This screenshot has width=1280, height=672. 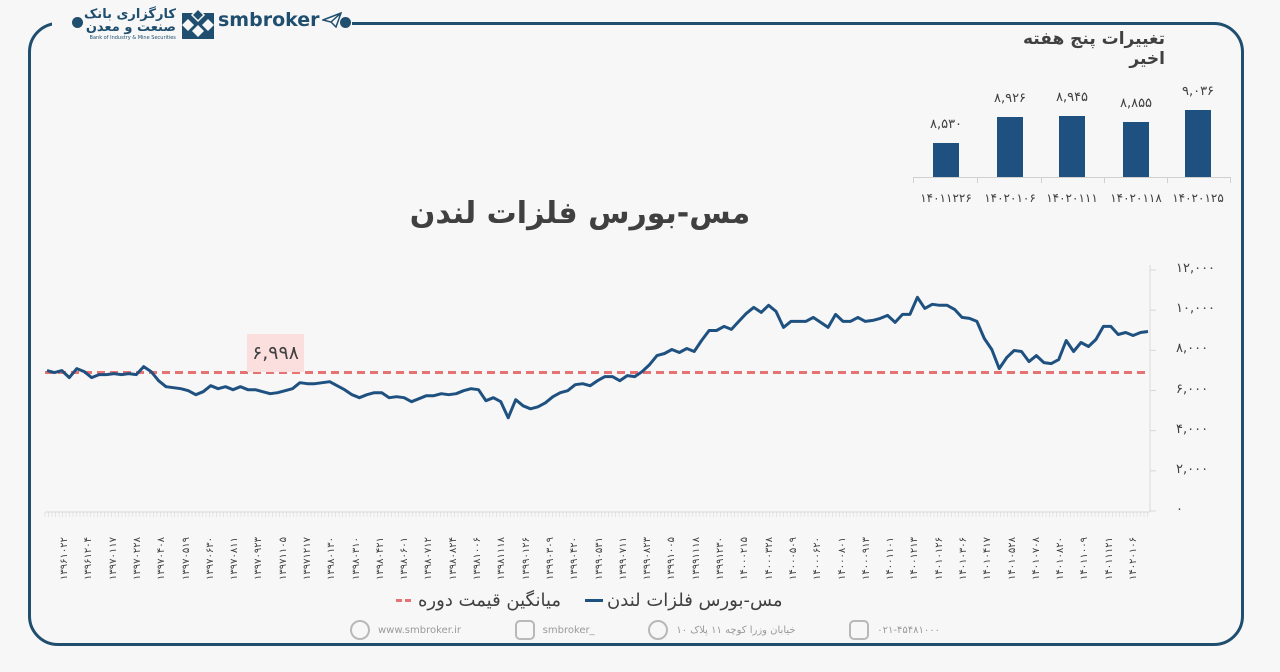 What do you see at coordinates (380, 558) in the screenshot?
I see `x-tick-label: ۱۳۹۸۰۴۲۱` at bounding box center [380, 558].